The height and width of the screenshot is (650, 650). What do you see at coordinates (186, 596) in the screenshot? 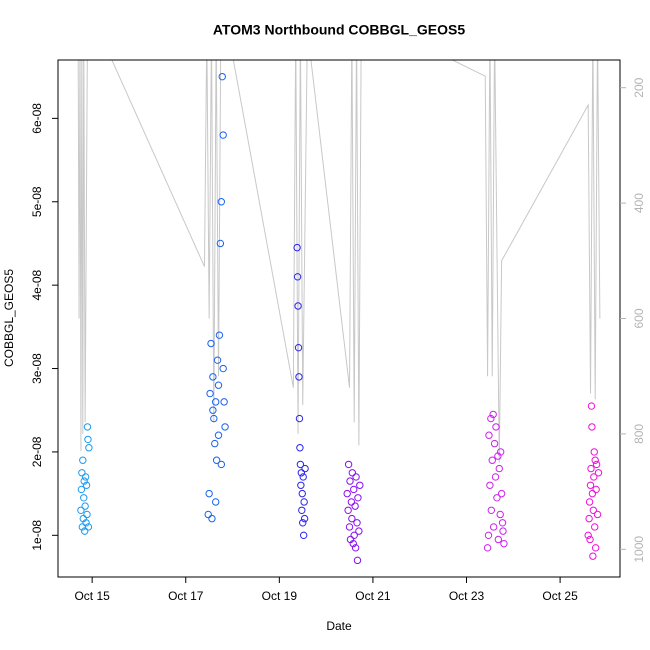
I see `x-tick-label: Oct 17` at bounding box center [186, 596].